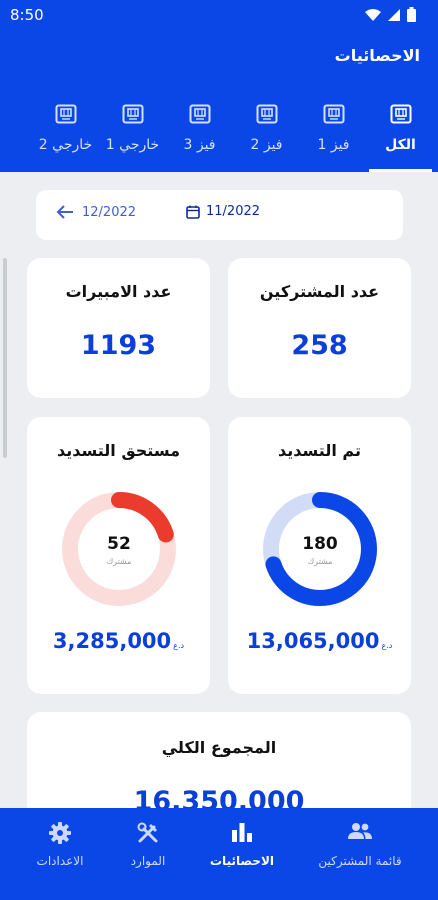 This screenshot has height=900, width=438. I want to click on paid-donut-center: 180 مشترك, so click(320, 550).